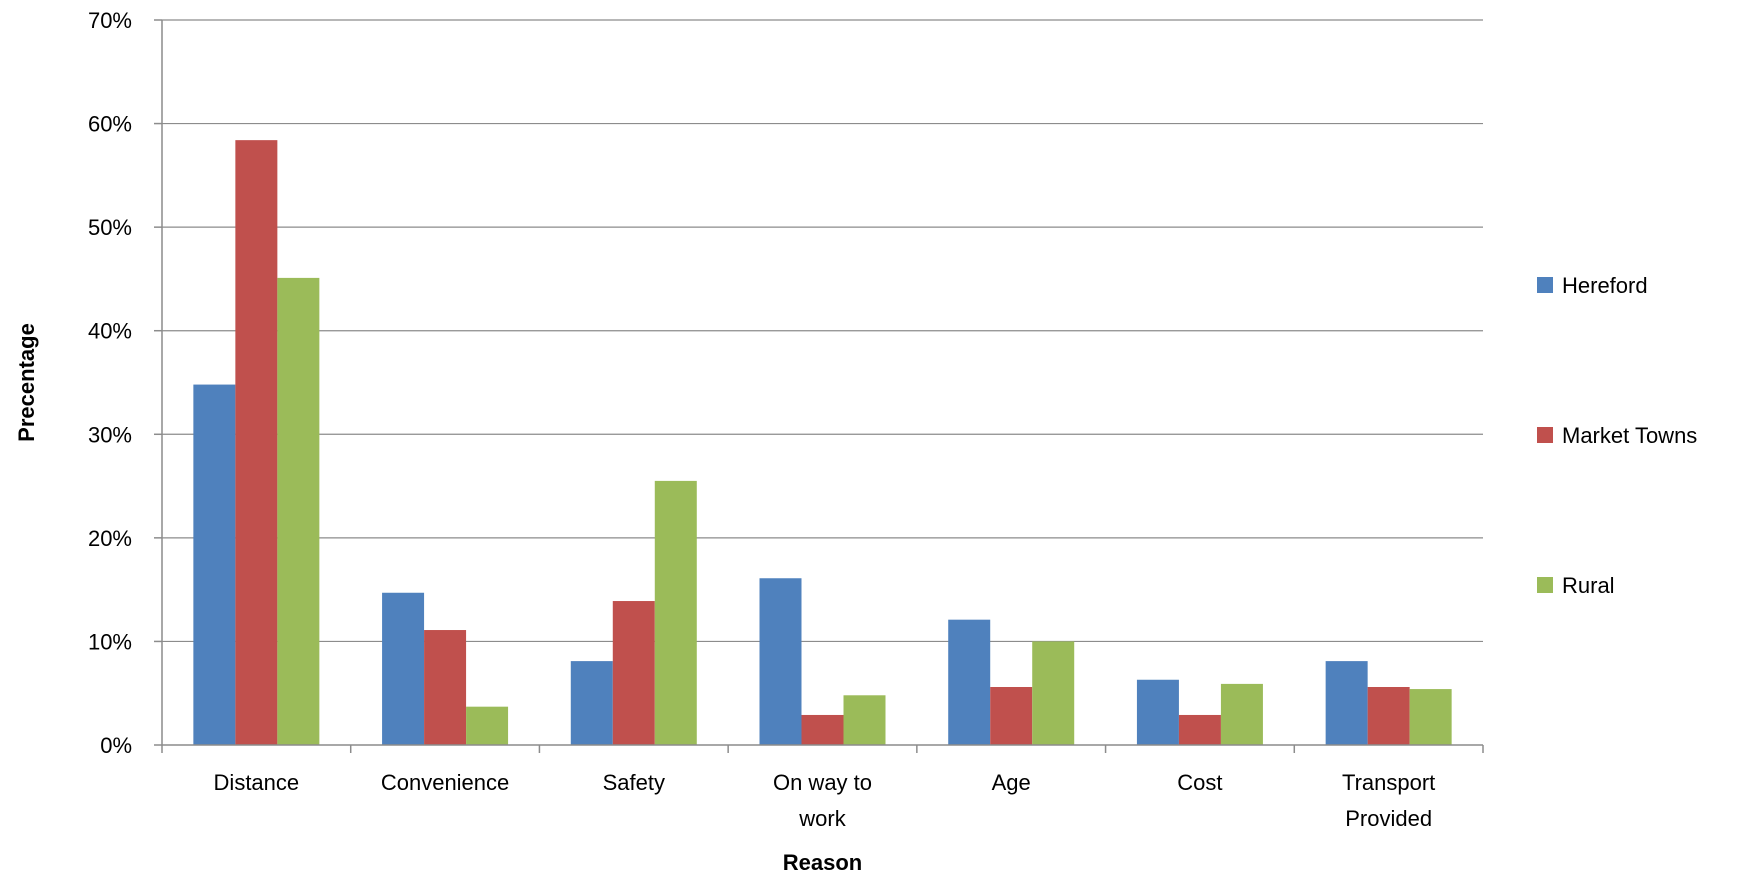  What do you see at coordinates (1388, 782) in the screenshot?
I see `x-category-label-line: Transport` at bounding box center [1388, 782].